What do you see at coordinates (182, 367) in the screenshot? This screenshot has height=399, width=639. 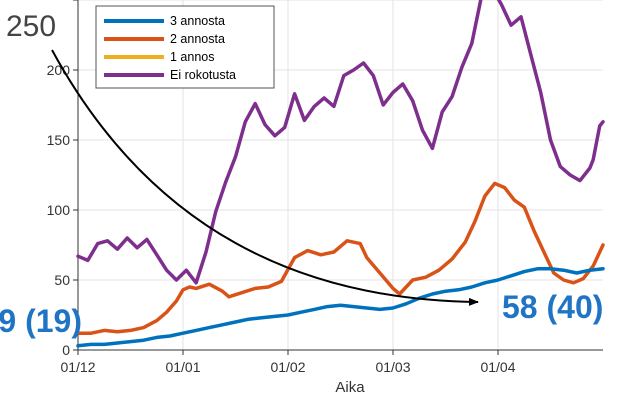 I see `x-tick-label: 01/01` at bounding box center [182, 367].